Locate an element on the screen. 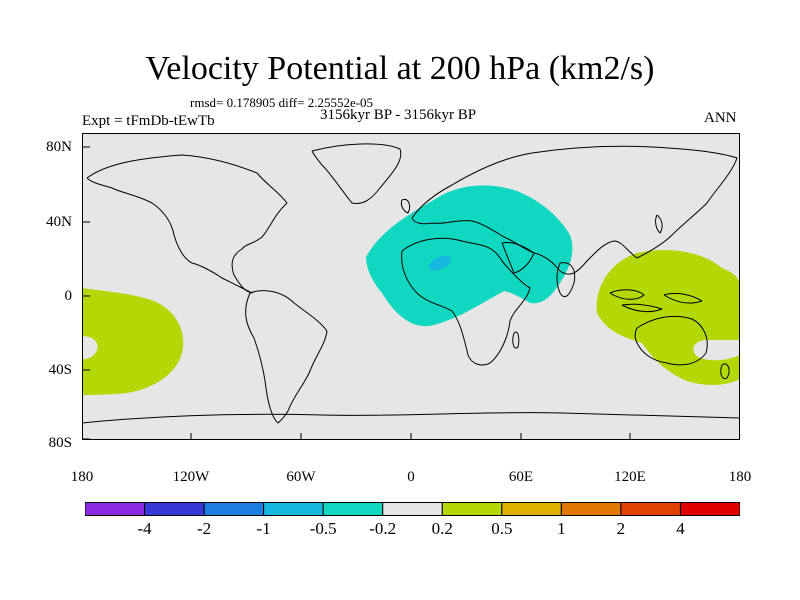 The width and height of the screenshot is (800, 600). lon-label-60w: 60W is located at coordinates (301, 477).